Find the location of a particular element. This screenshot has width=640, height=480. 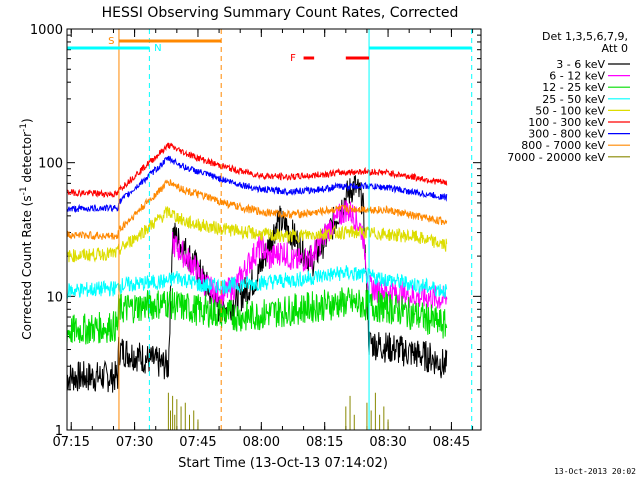

legend-label: 800 - 7000 keV is located at coordinates (563, 145).